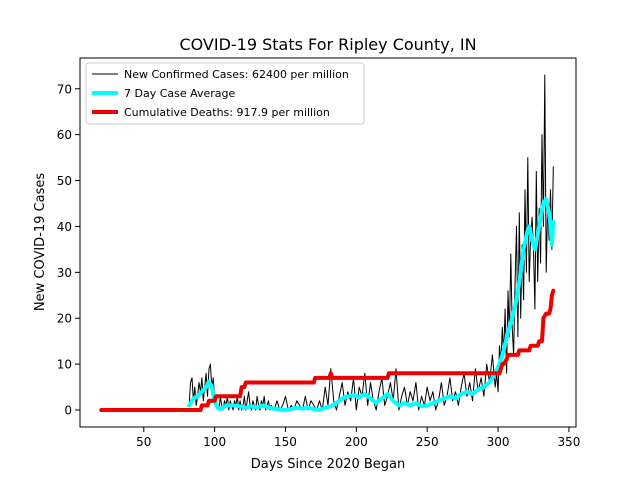 This screenshot has height=480, width=640. What do you see at coordinates (64, 227) in the screenshot?
I see `y-tick-label: 40` at bounding box center [64, 227].